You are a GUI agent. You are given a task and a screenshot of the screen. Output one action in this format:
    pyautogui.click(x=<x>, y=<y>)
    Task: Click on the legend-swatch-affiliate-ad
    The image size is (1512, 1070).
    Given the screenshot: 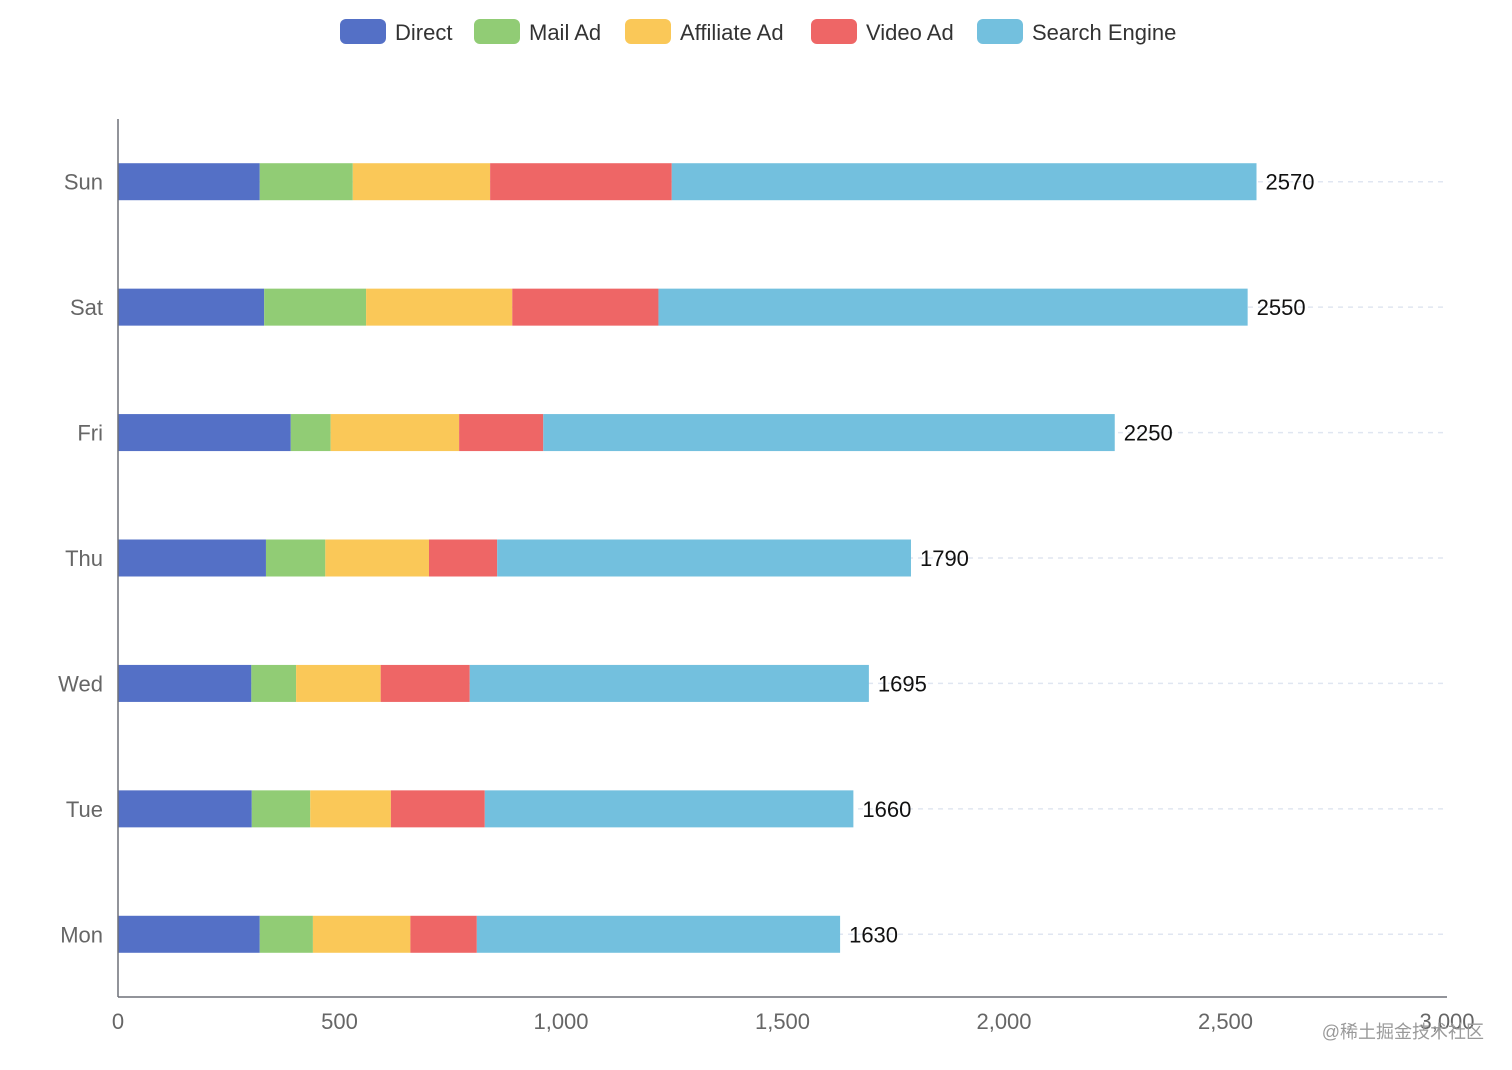 What is the action you would take?
    pyautogui.click(x=648, y=31)
    